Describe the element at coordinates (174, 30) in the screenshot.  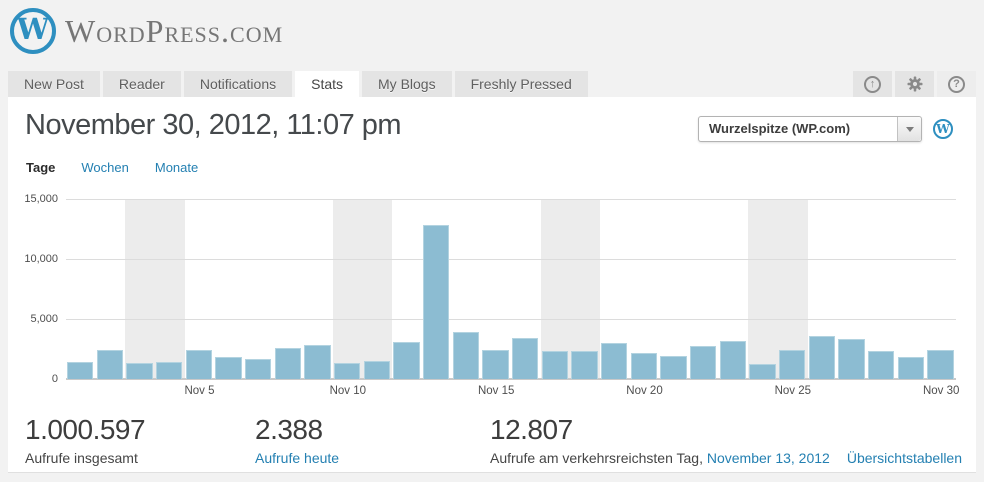
I see `logo-text: WordPress.com` at that location.